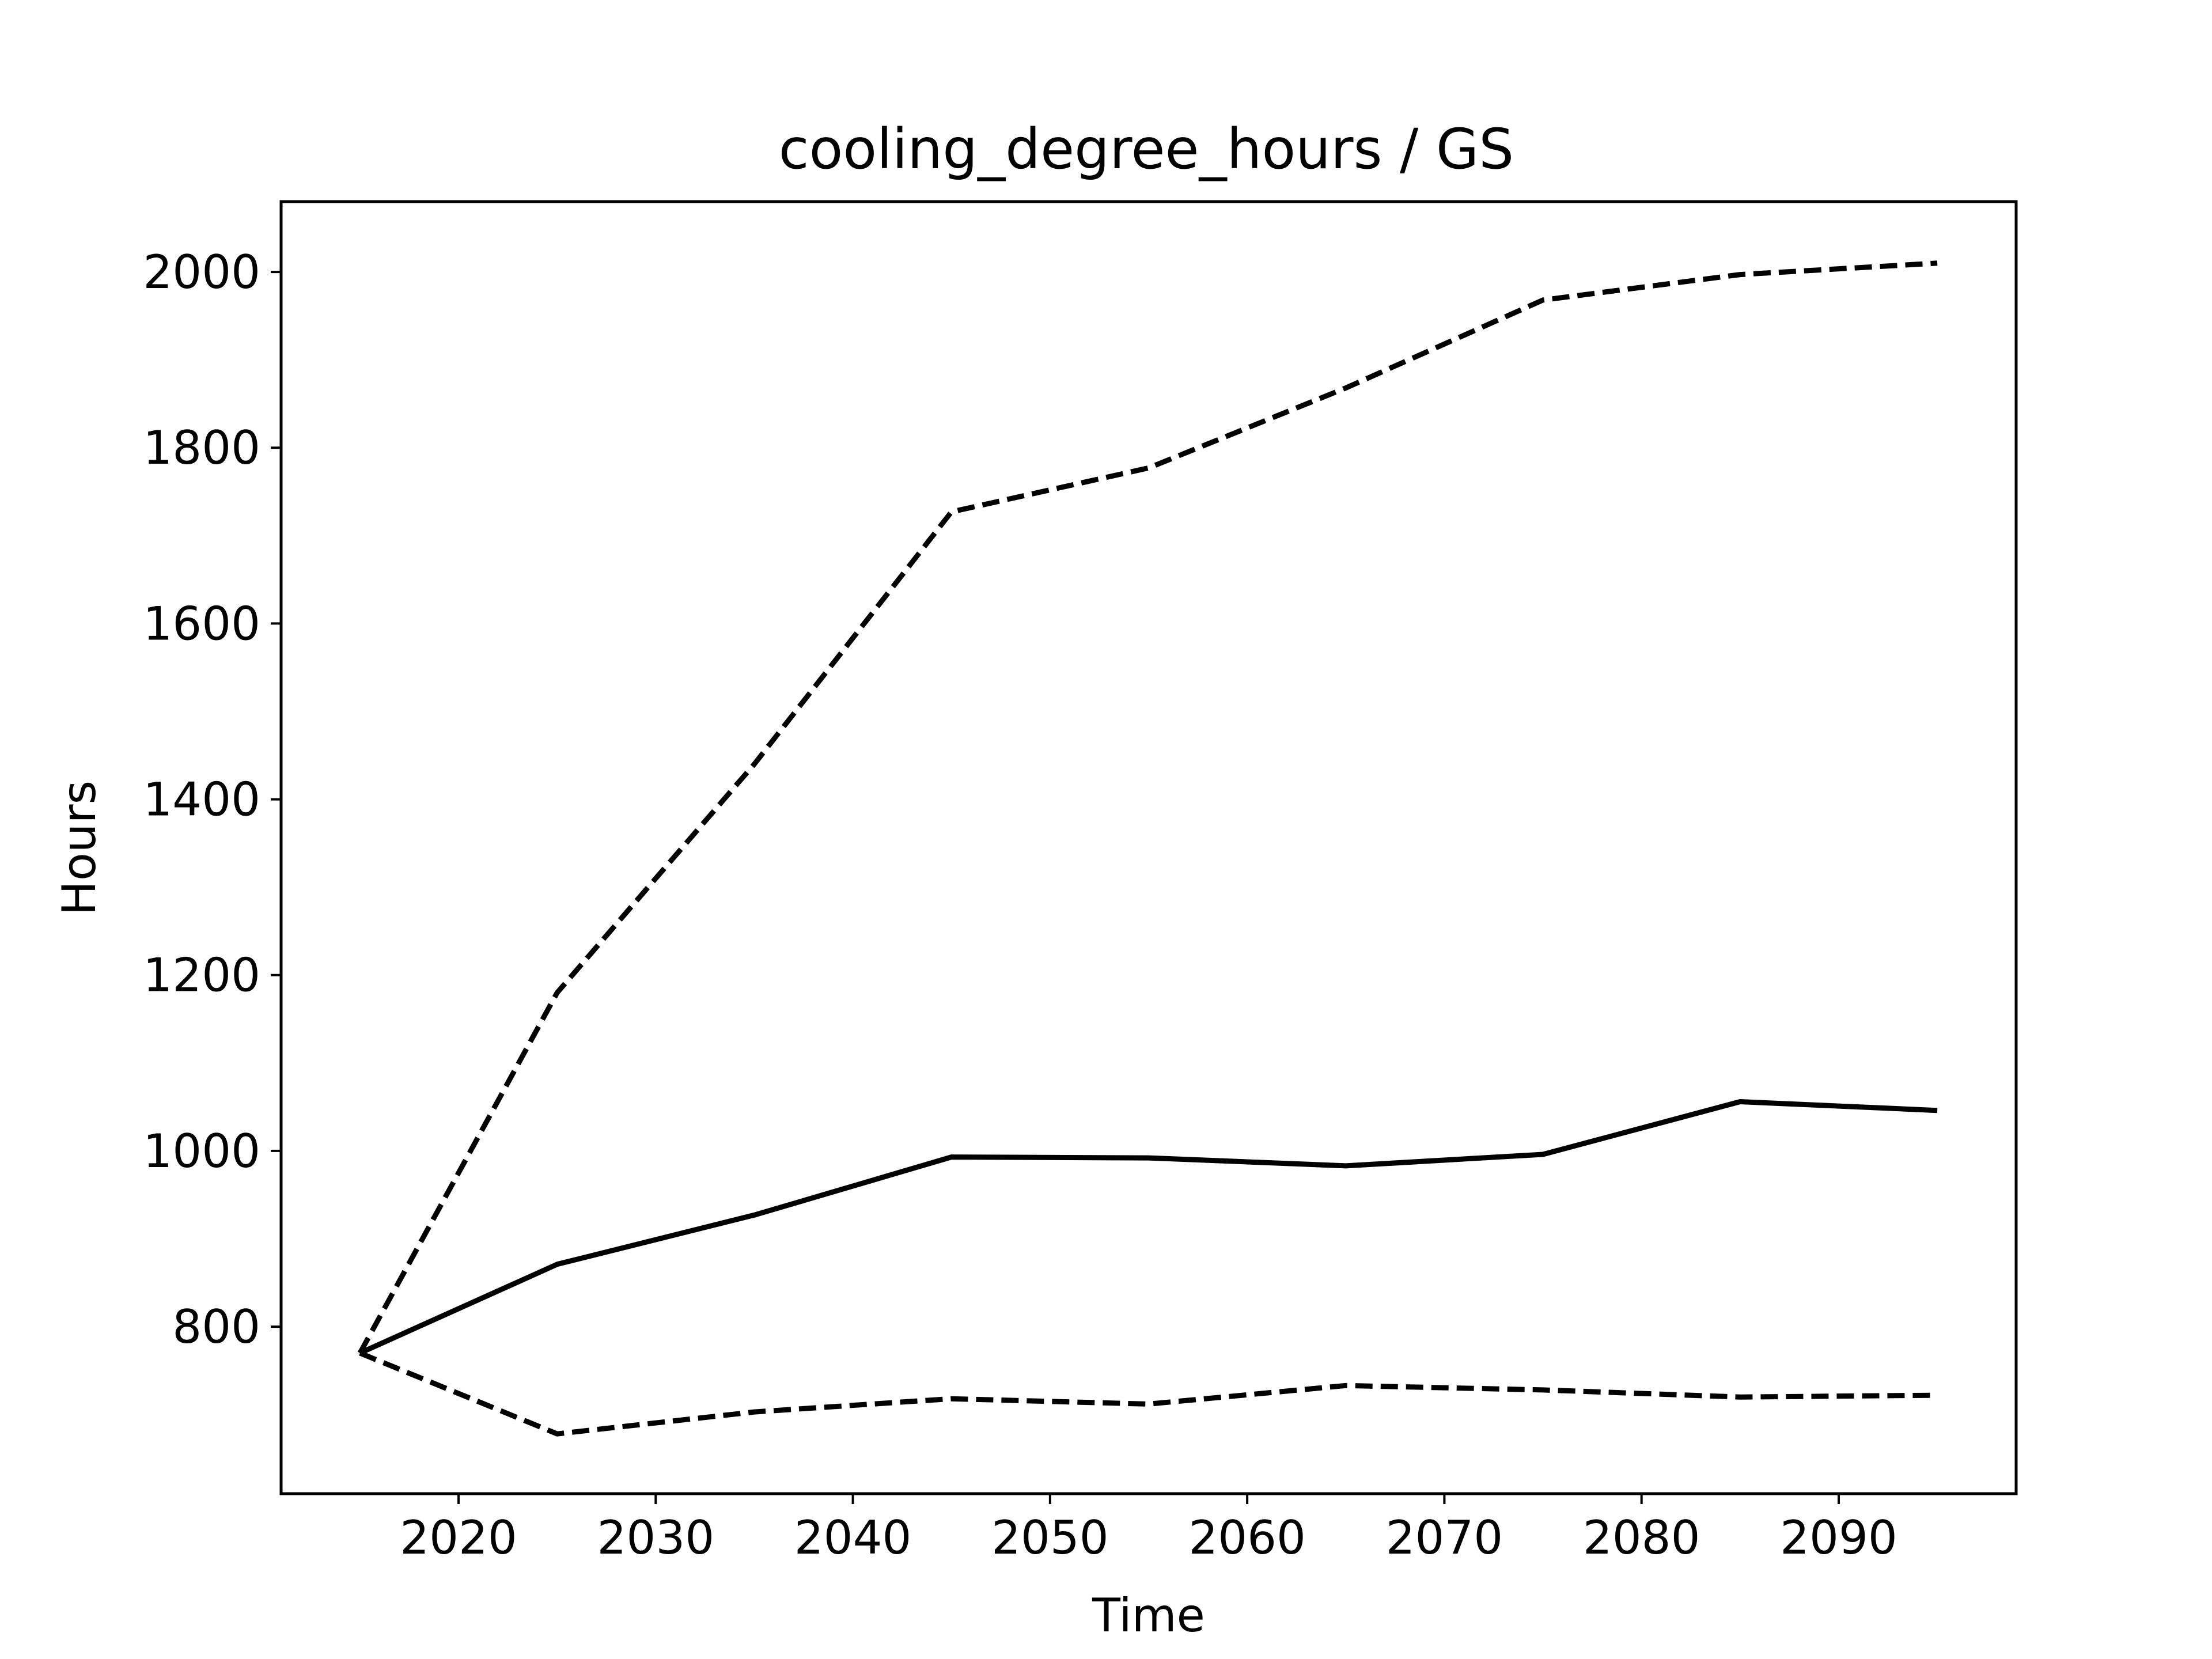  What do you see at coordinates (853, 1538) in the screenshot?
I see `x-tick-label: 2040` at bounding box center [853, 1538].